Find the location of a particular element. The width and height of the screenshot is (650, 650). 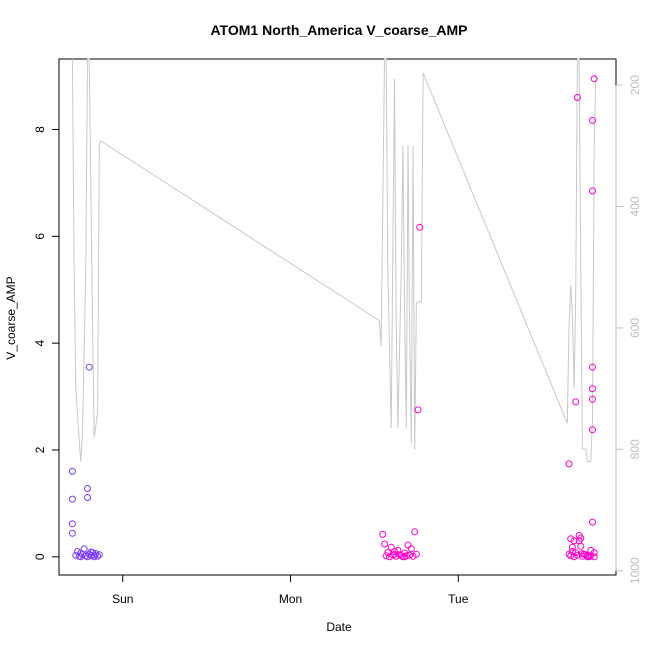

y2-tick-label: 800 is located at coordinates (635, 449).